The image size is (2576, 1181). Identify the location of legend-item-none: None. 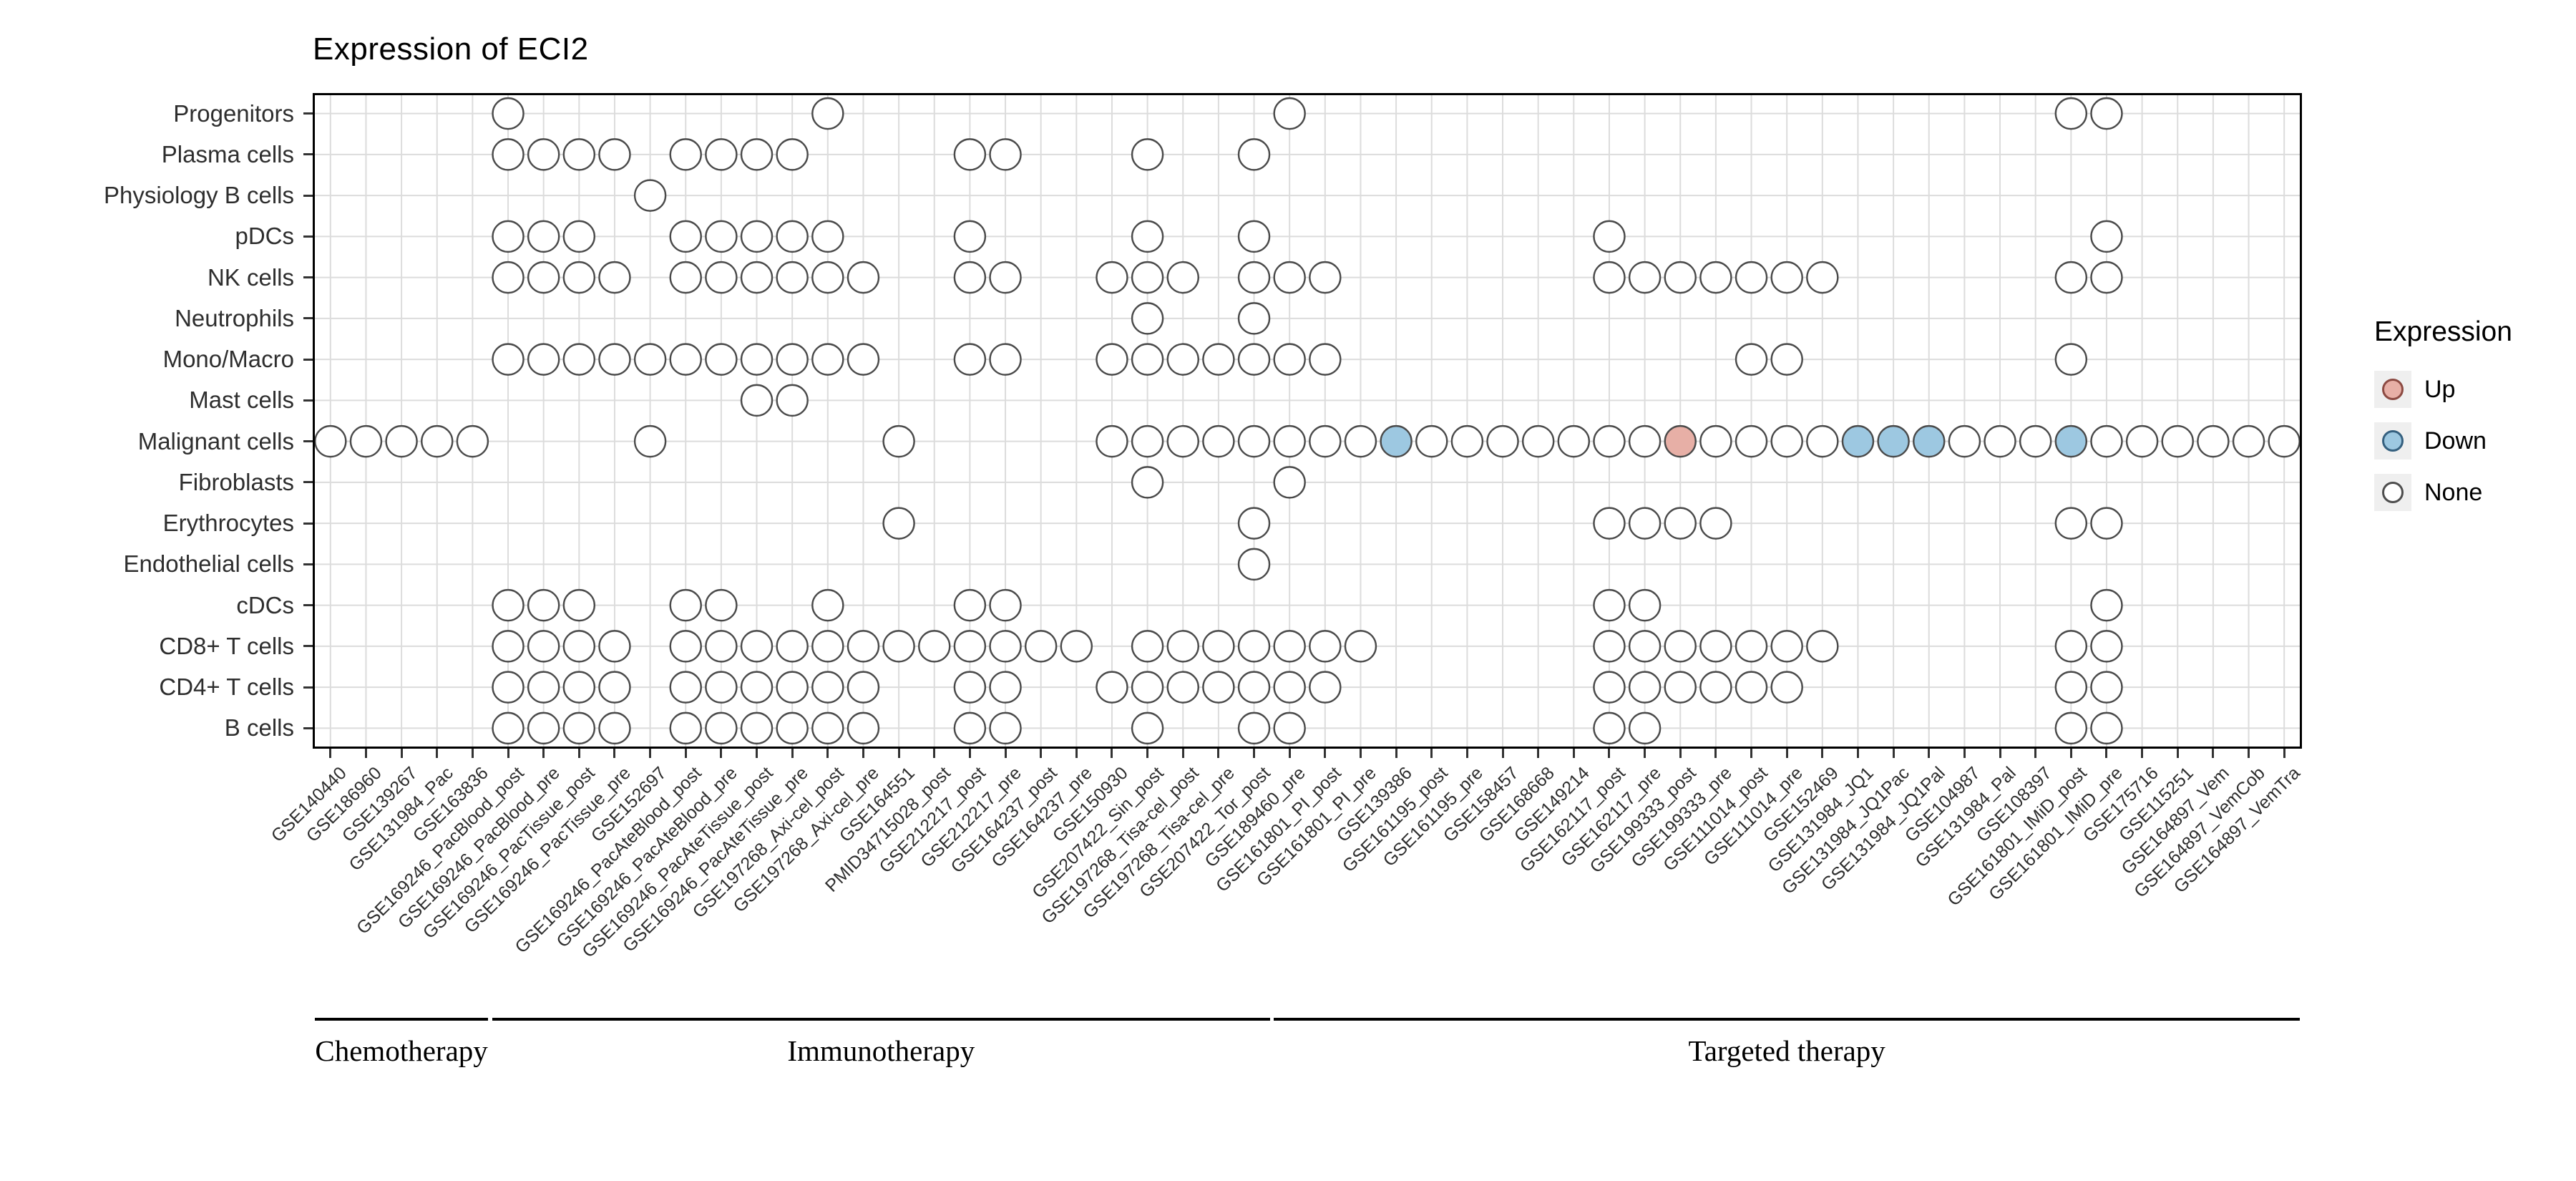
(2443, 492).